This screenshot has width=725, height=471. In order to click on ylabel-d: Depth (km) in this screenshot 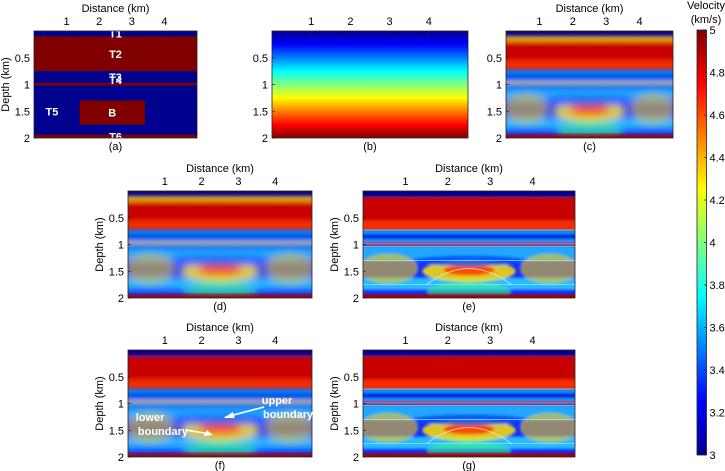, I will do `click(100, 244)`.